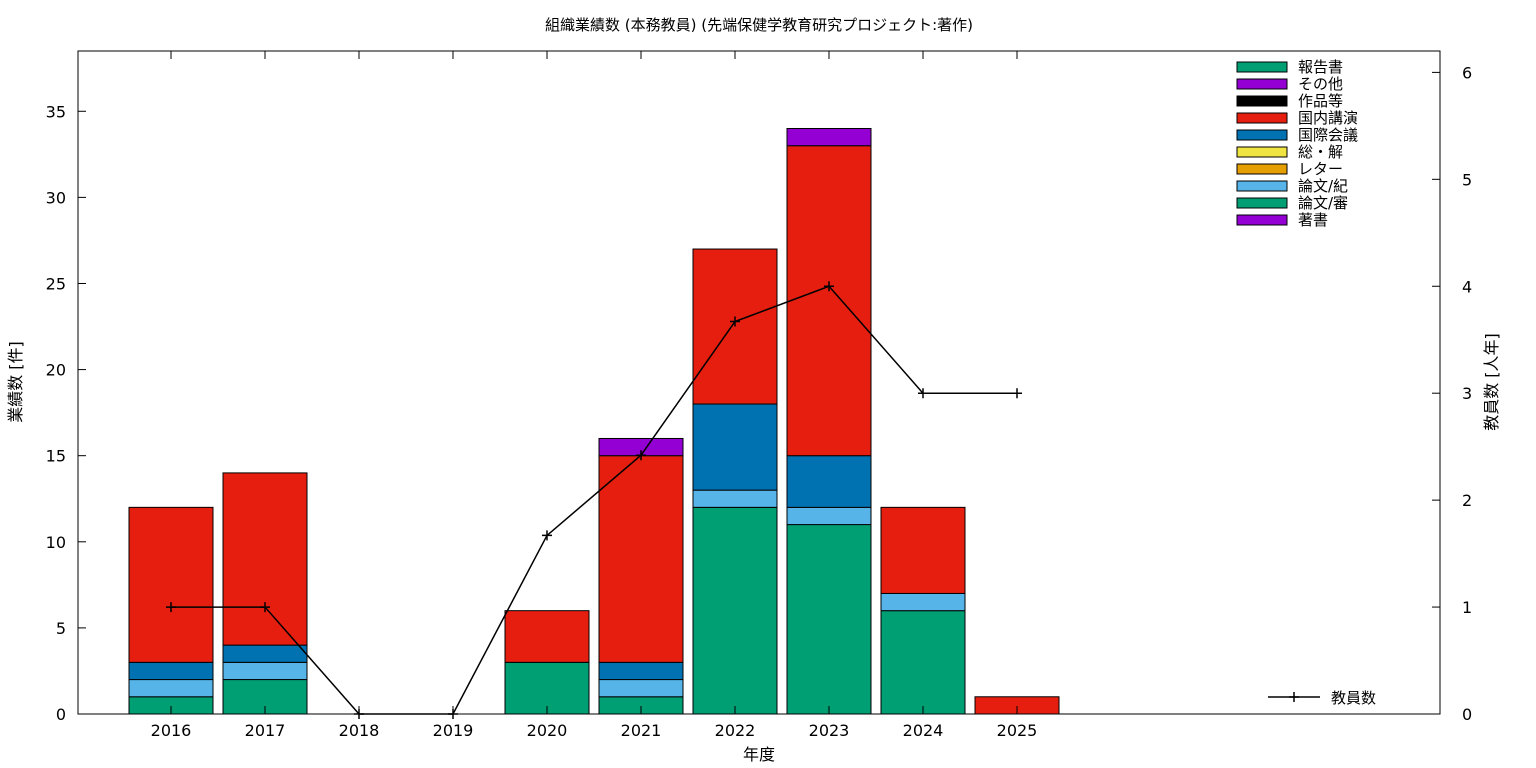 The width and height of the screenshot is (1536, 768). What do you see at coordinates (1017, 730) in the screenshot?
I see `x-tick-label: 2025` at bounding box center [1017, 730].